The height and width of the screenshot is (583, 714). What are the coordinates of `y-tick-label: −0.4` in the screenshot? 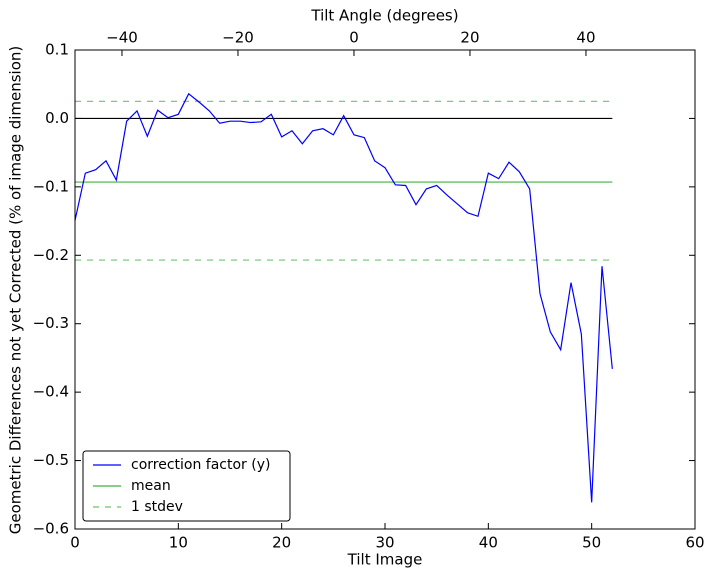 It's located at (51, 392).